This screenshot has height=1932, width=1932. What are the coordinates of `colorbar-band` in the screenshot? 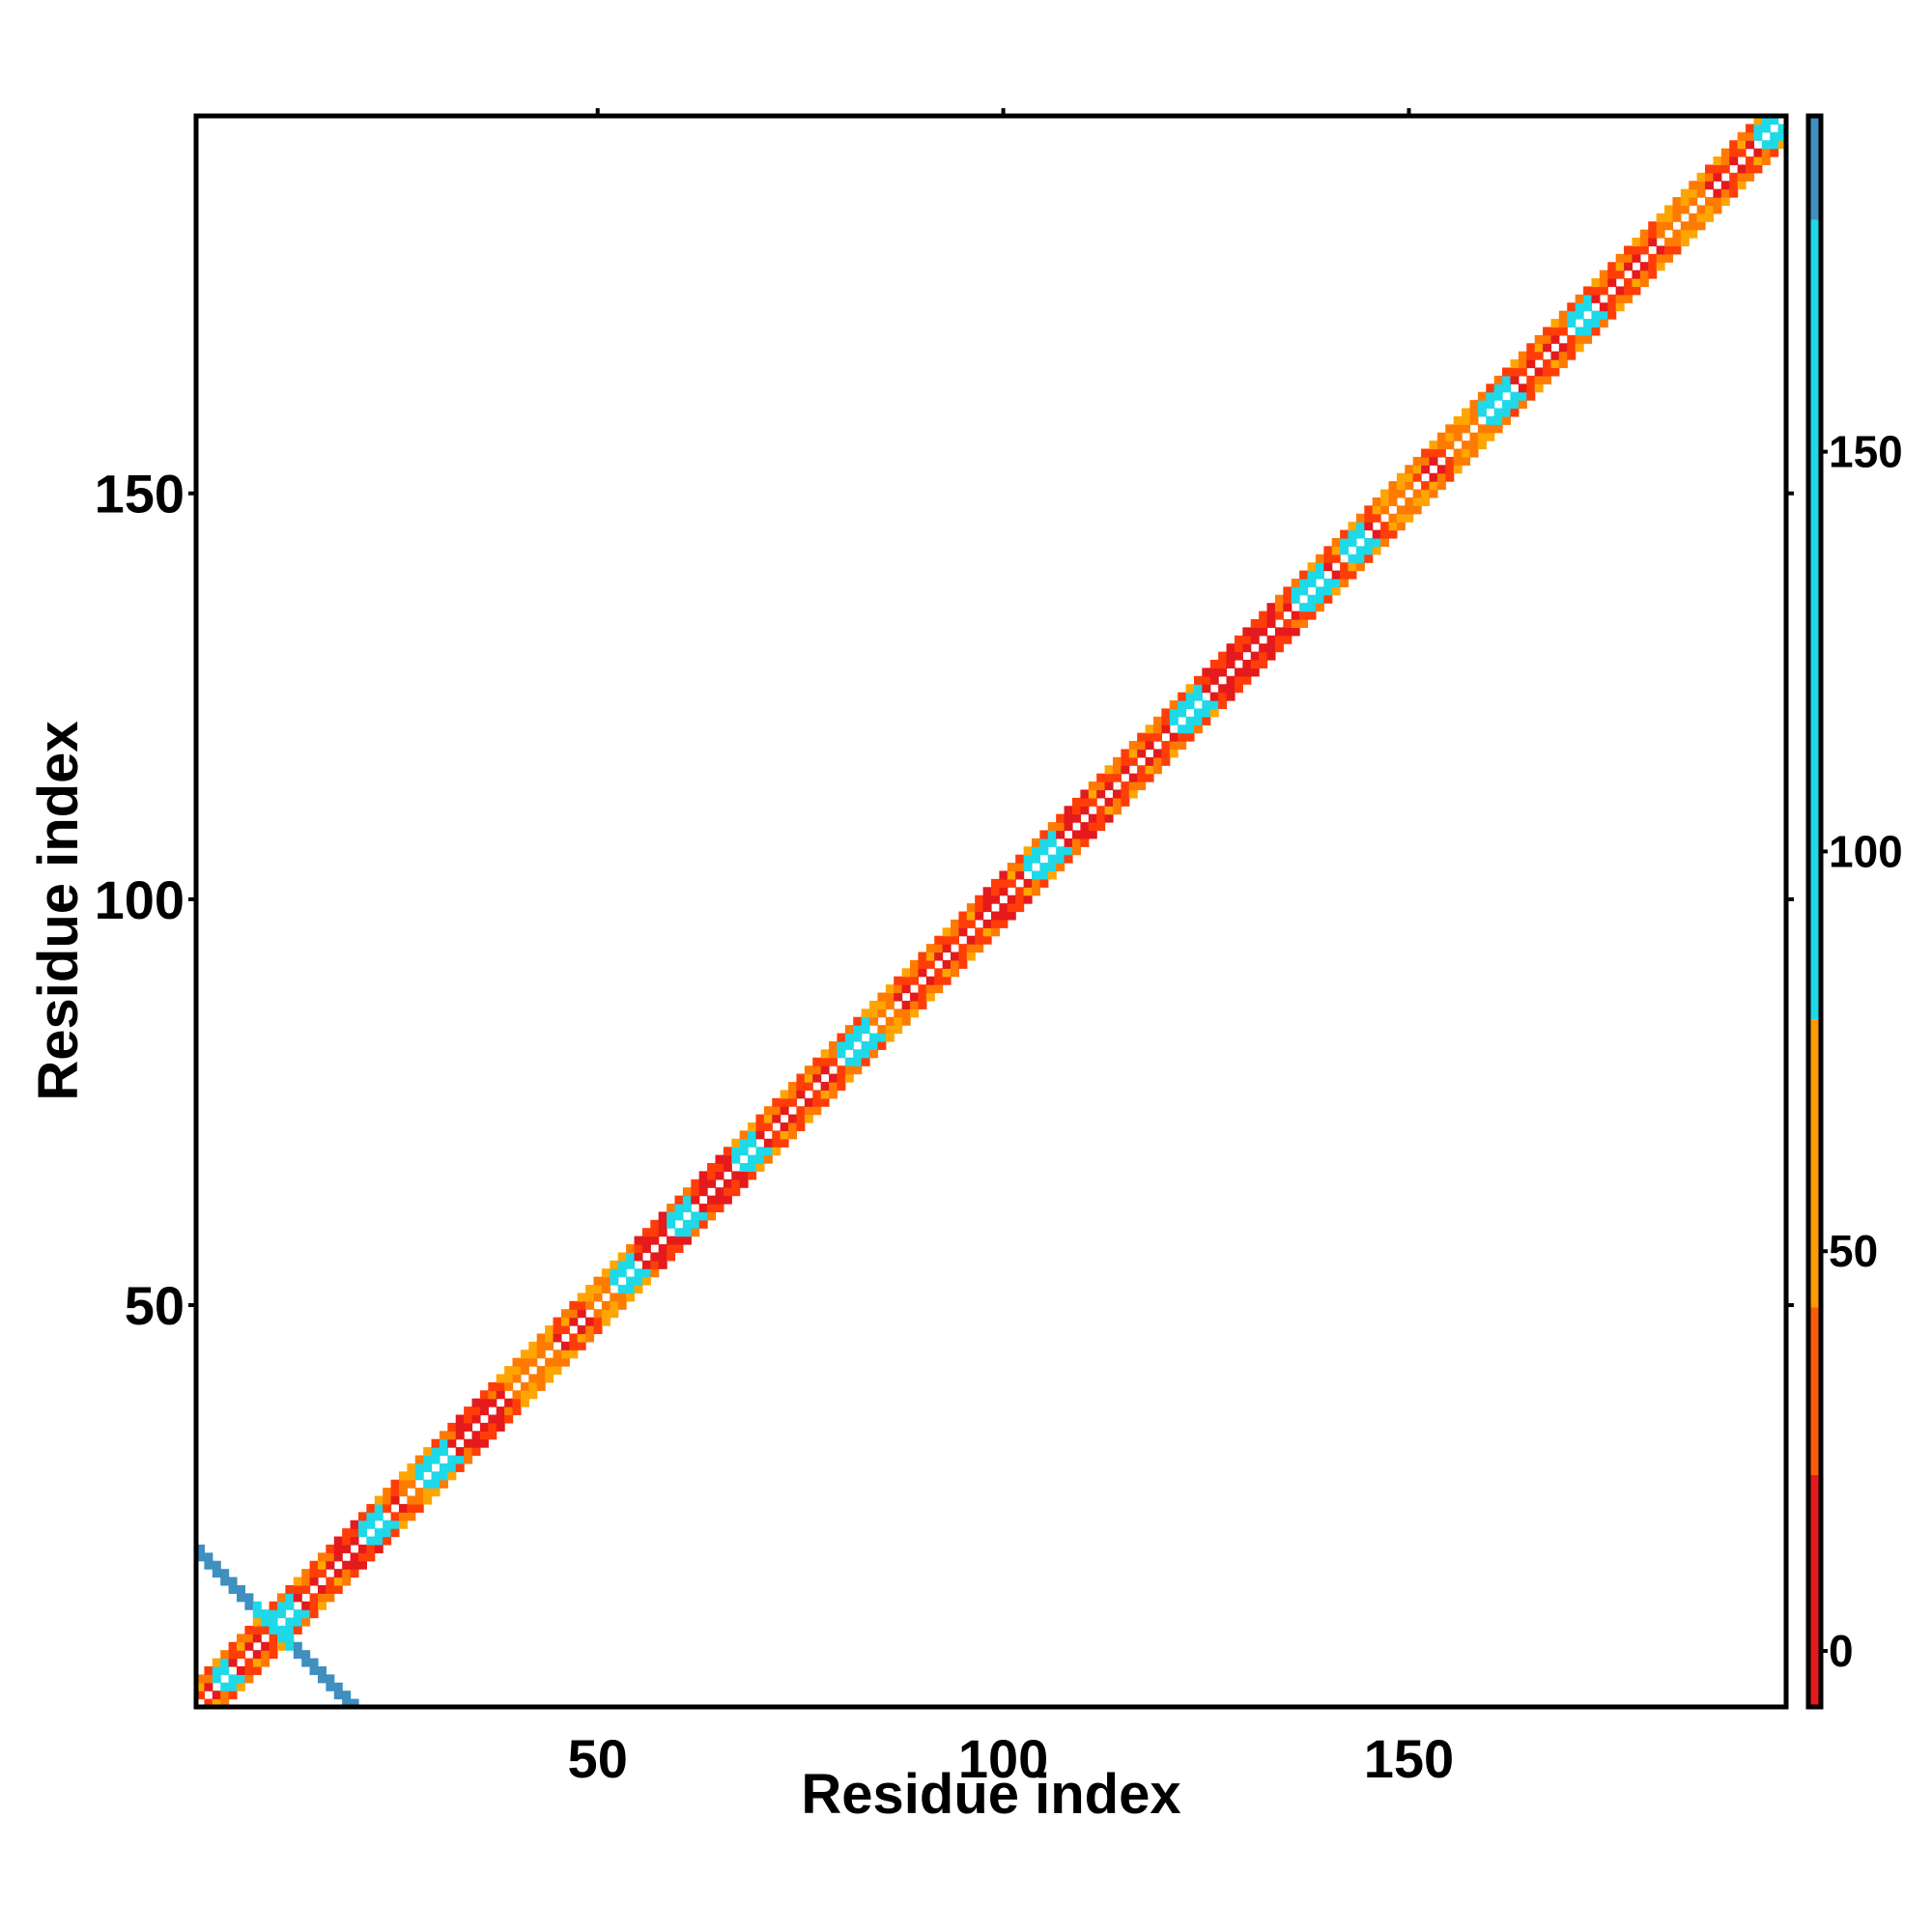 It's located at (1814, 1391).